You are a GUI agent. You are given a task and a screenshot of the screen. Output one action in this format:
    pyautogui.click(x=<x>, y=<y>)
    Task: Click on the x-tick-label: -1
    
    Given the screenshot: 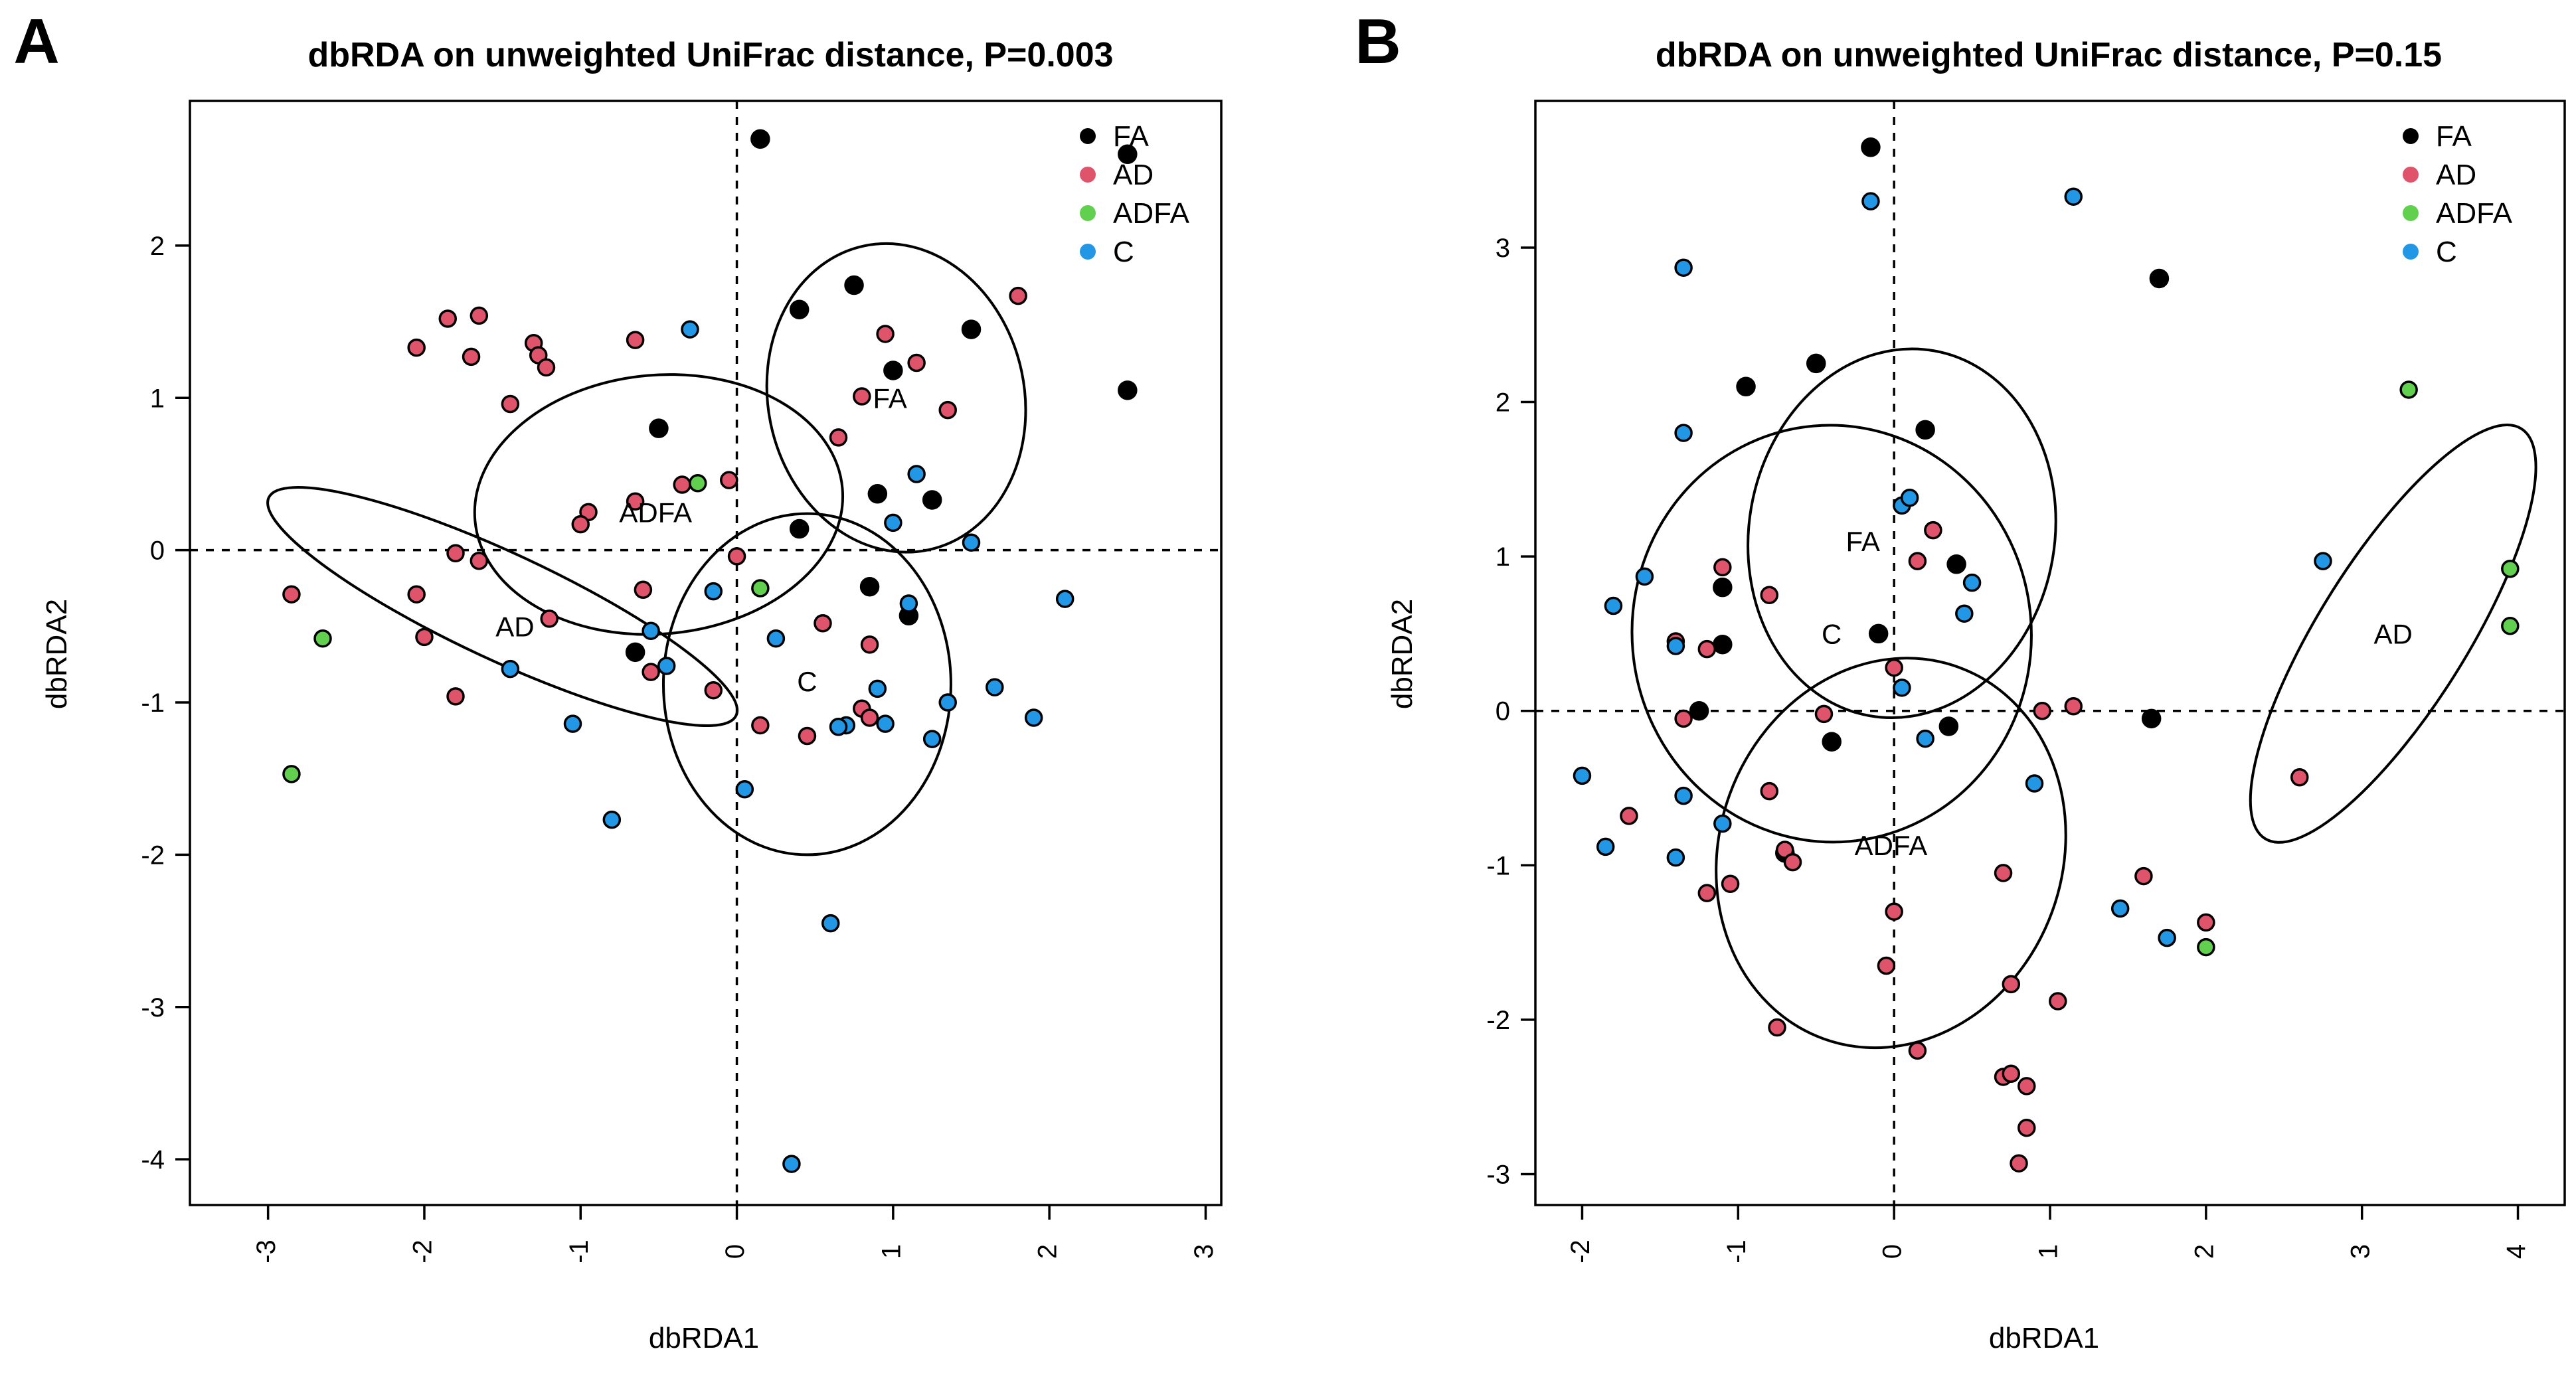 What is the action you would take?
    pyautogui.click(x=579, y=1251)
    